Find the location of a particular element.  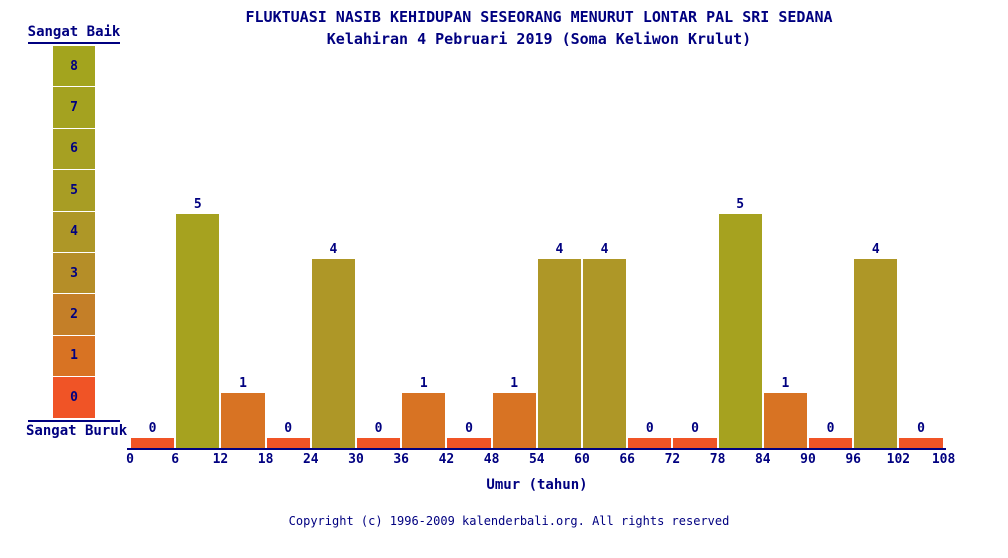

x-tick-label: 90 is located at coordinates (808, 459).